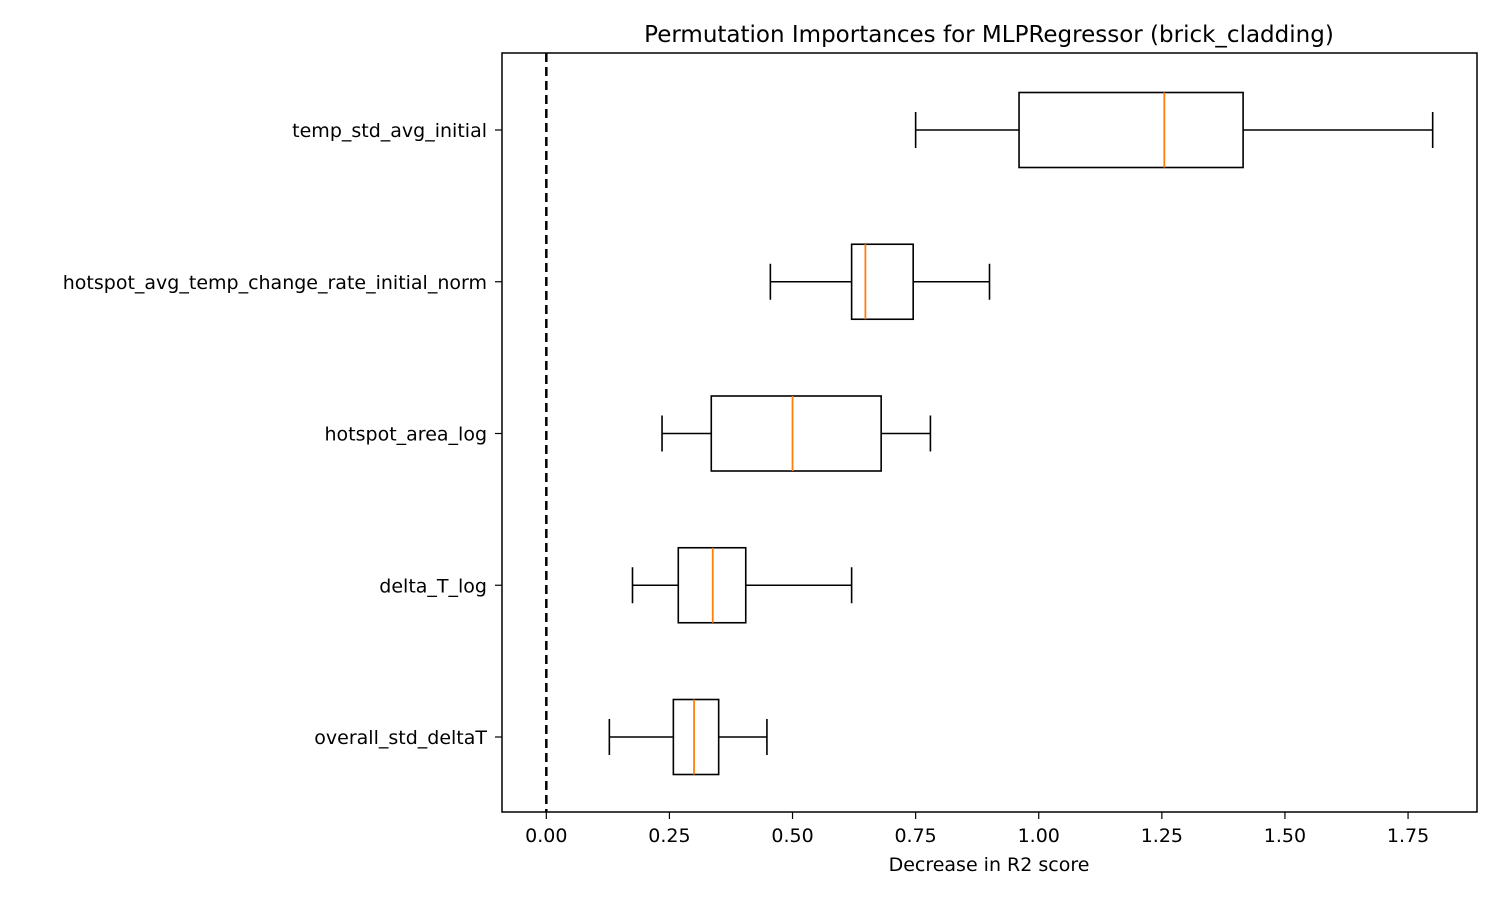 Image resolution: width=1500 pixels, height=900 pixels. What do you see at coordinates (546, 836) in the screenshot?
I see `x-tick-label: 0.00` at bounding box center [546, 836].